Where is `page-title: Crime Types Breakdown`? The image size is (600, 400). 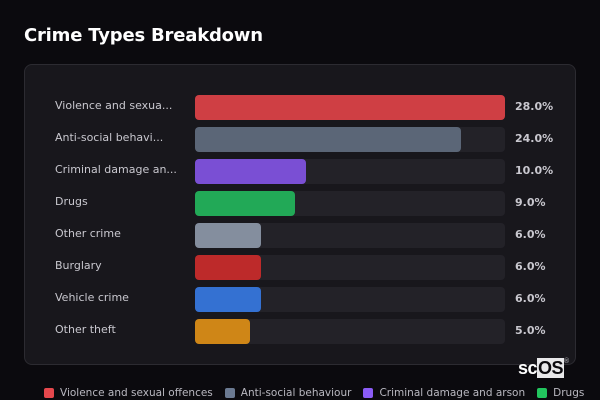 page-title: Crime Types Breakdown is located at coordinates (143, 35).